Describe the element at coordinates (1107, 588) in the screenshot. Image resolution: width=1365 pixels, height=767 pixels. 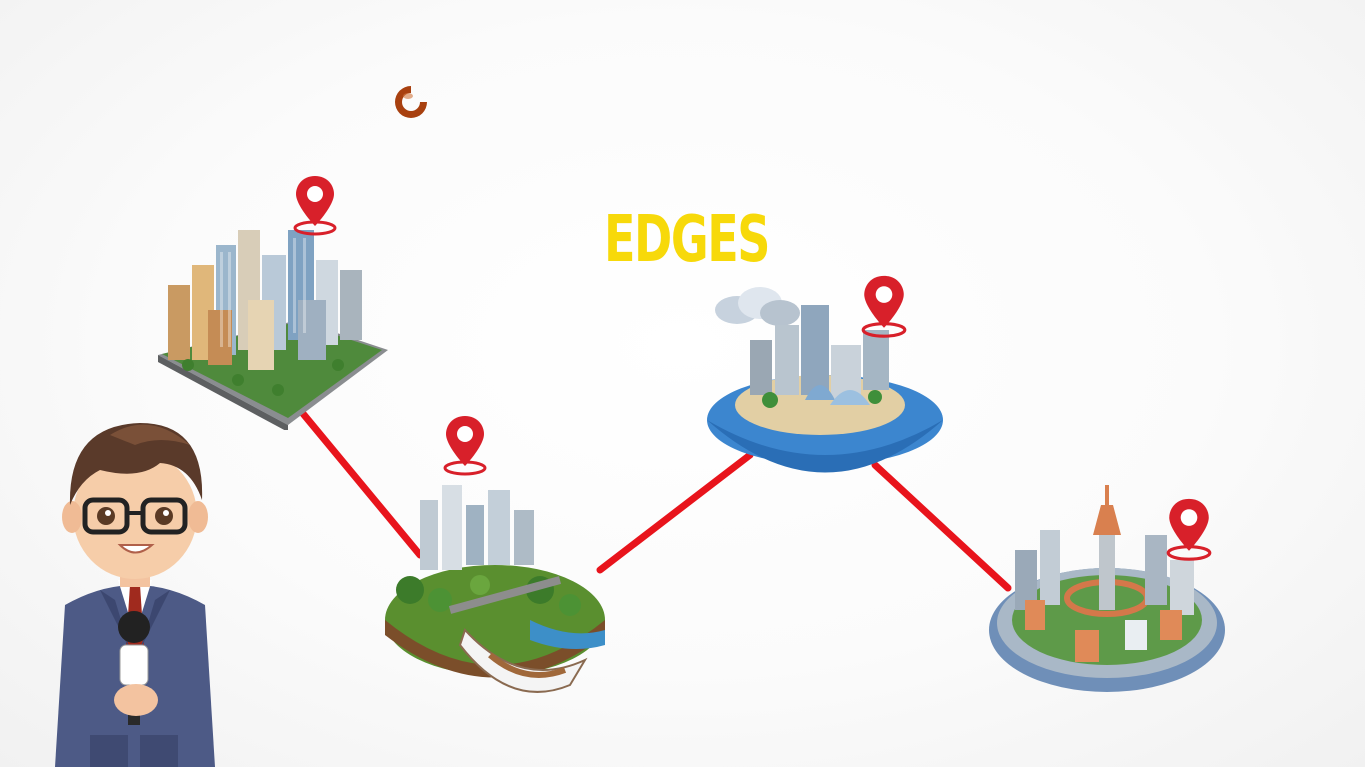
I see `city-node-tower-plaza` at that location.